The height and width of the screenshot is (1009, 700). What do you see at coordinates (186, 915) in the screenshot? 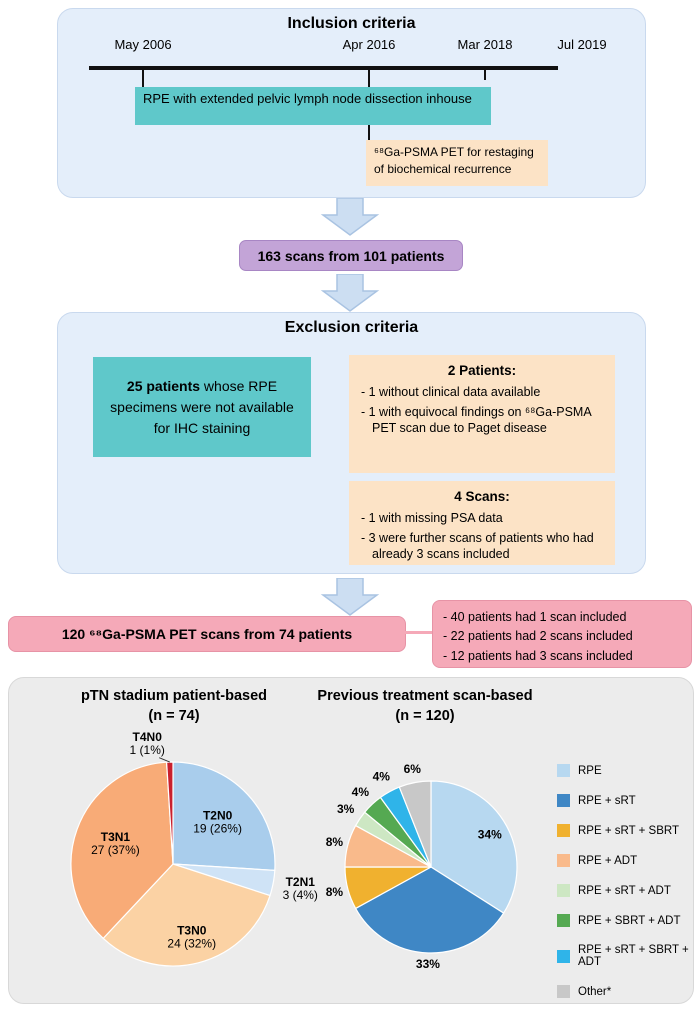
I see `pie-slice-t3n0` at bounding box center [186, 915].